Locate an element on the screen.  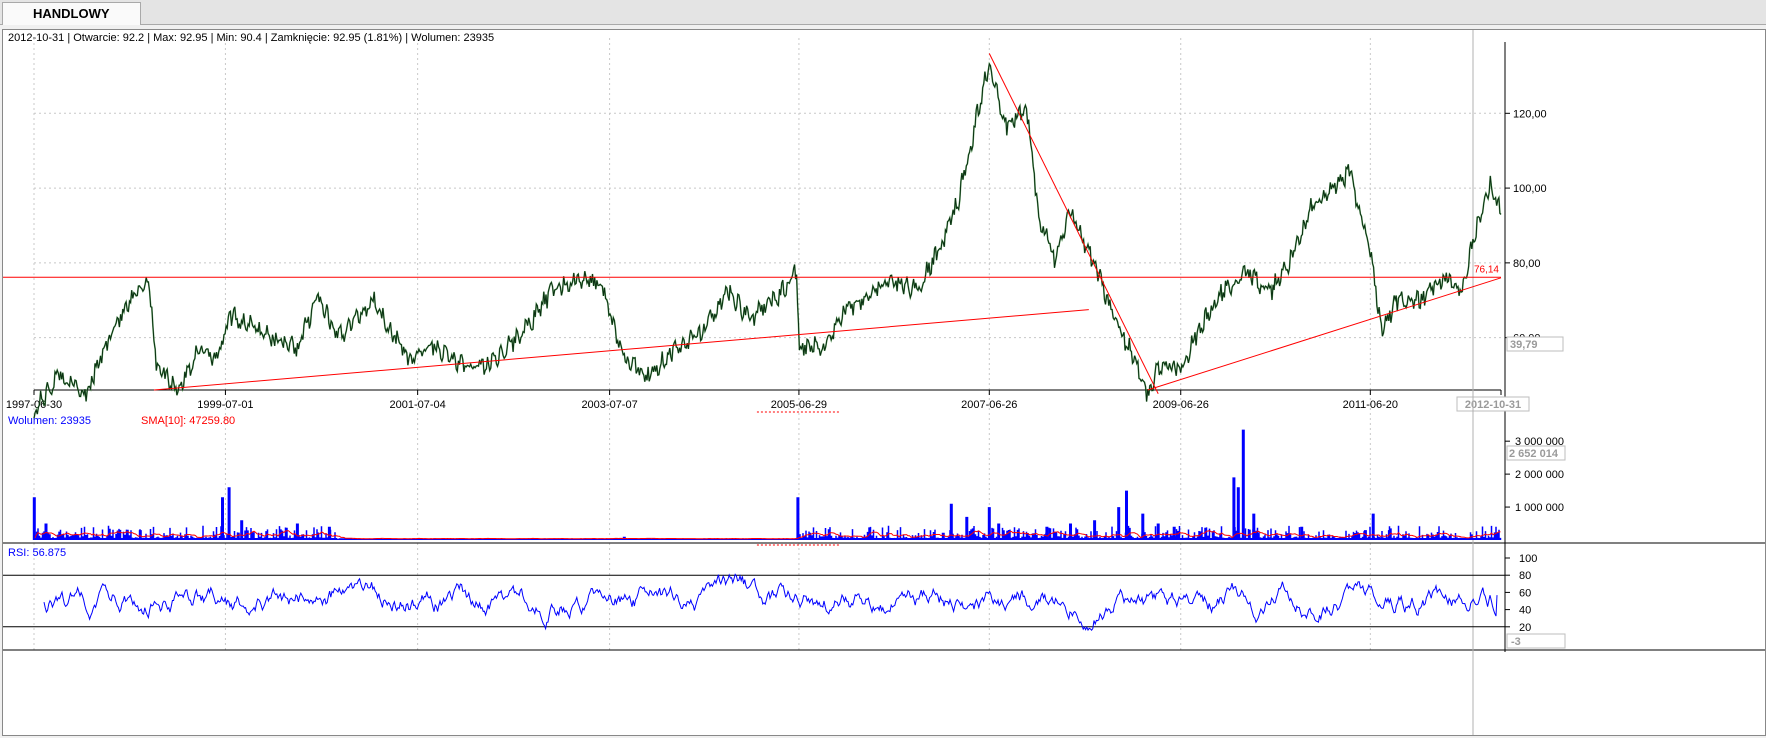
y-crosshair-label: 39,79 is located at coordinates (1524, 345).